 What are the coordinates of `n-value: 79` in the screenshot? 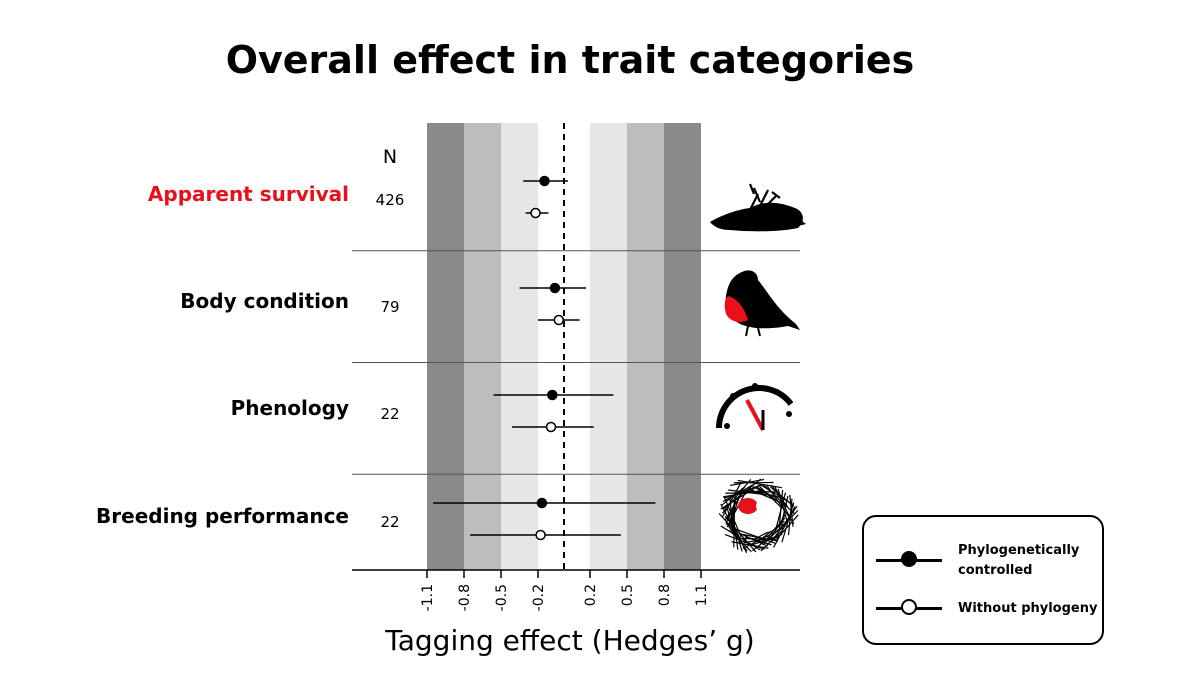 It's located at (389, 307).